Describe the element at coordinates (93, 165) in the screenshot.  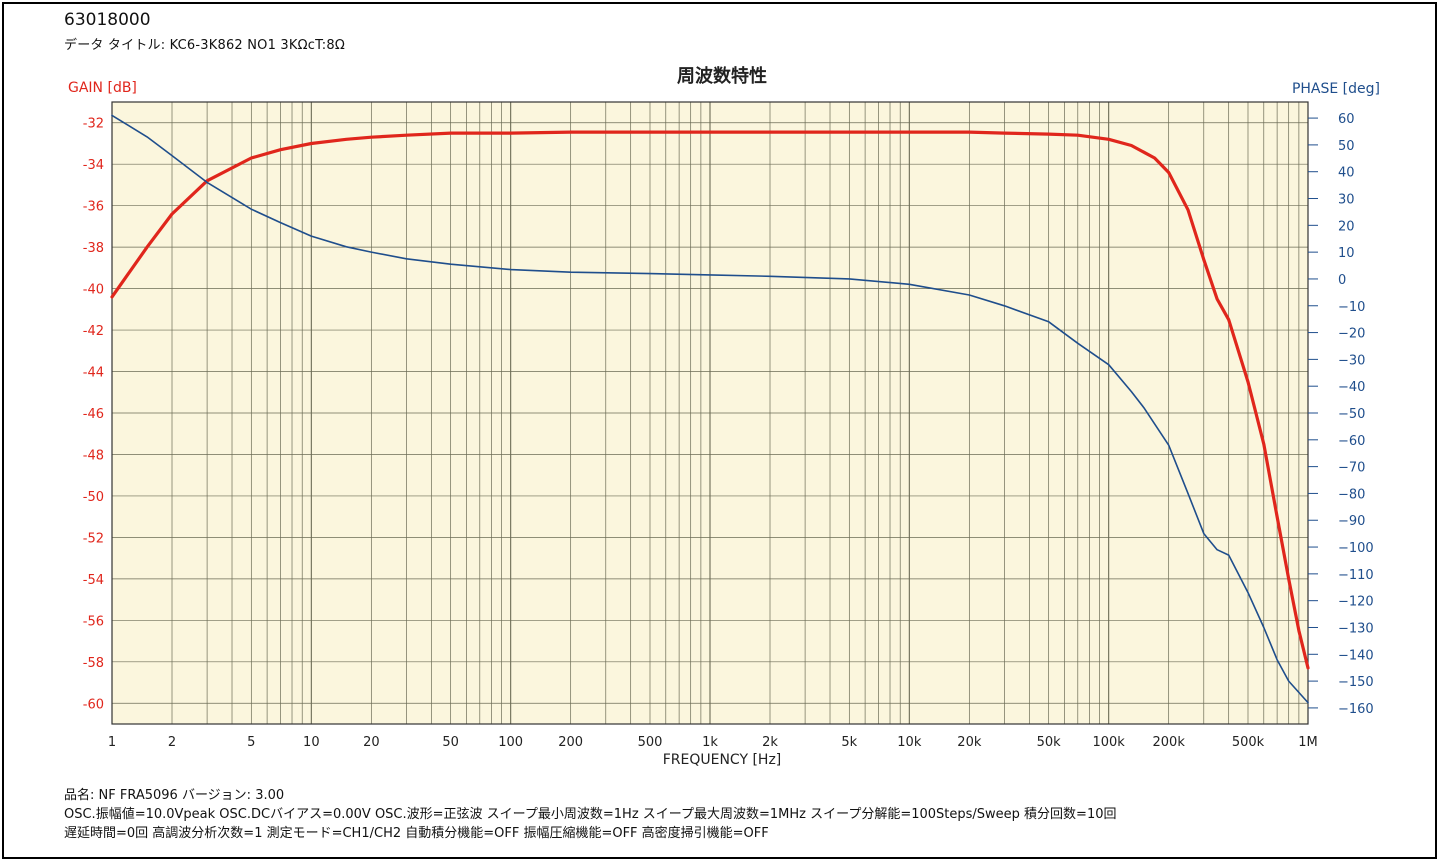
I see `y-left-tick-label: -34` at that location.